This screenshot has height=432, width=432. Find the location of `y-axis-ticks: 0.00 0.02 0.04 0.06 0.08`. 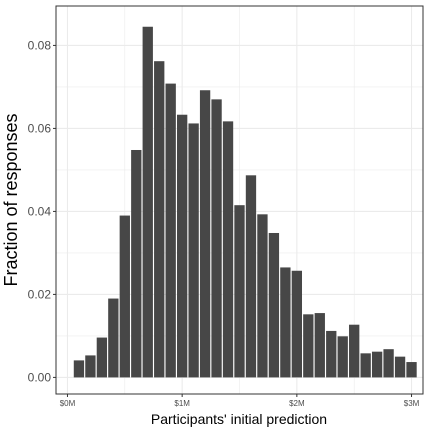

y-axis-ticks: 0.00 0.02 0.04 0.06 0.08 is located at coordinates (42, 211).